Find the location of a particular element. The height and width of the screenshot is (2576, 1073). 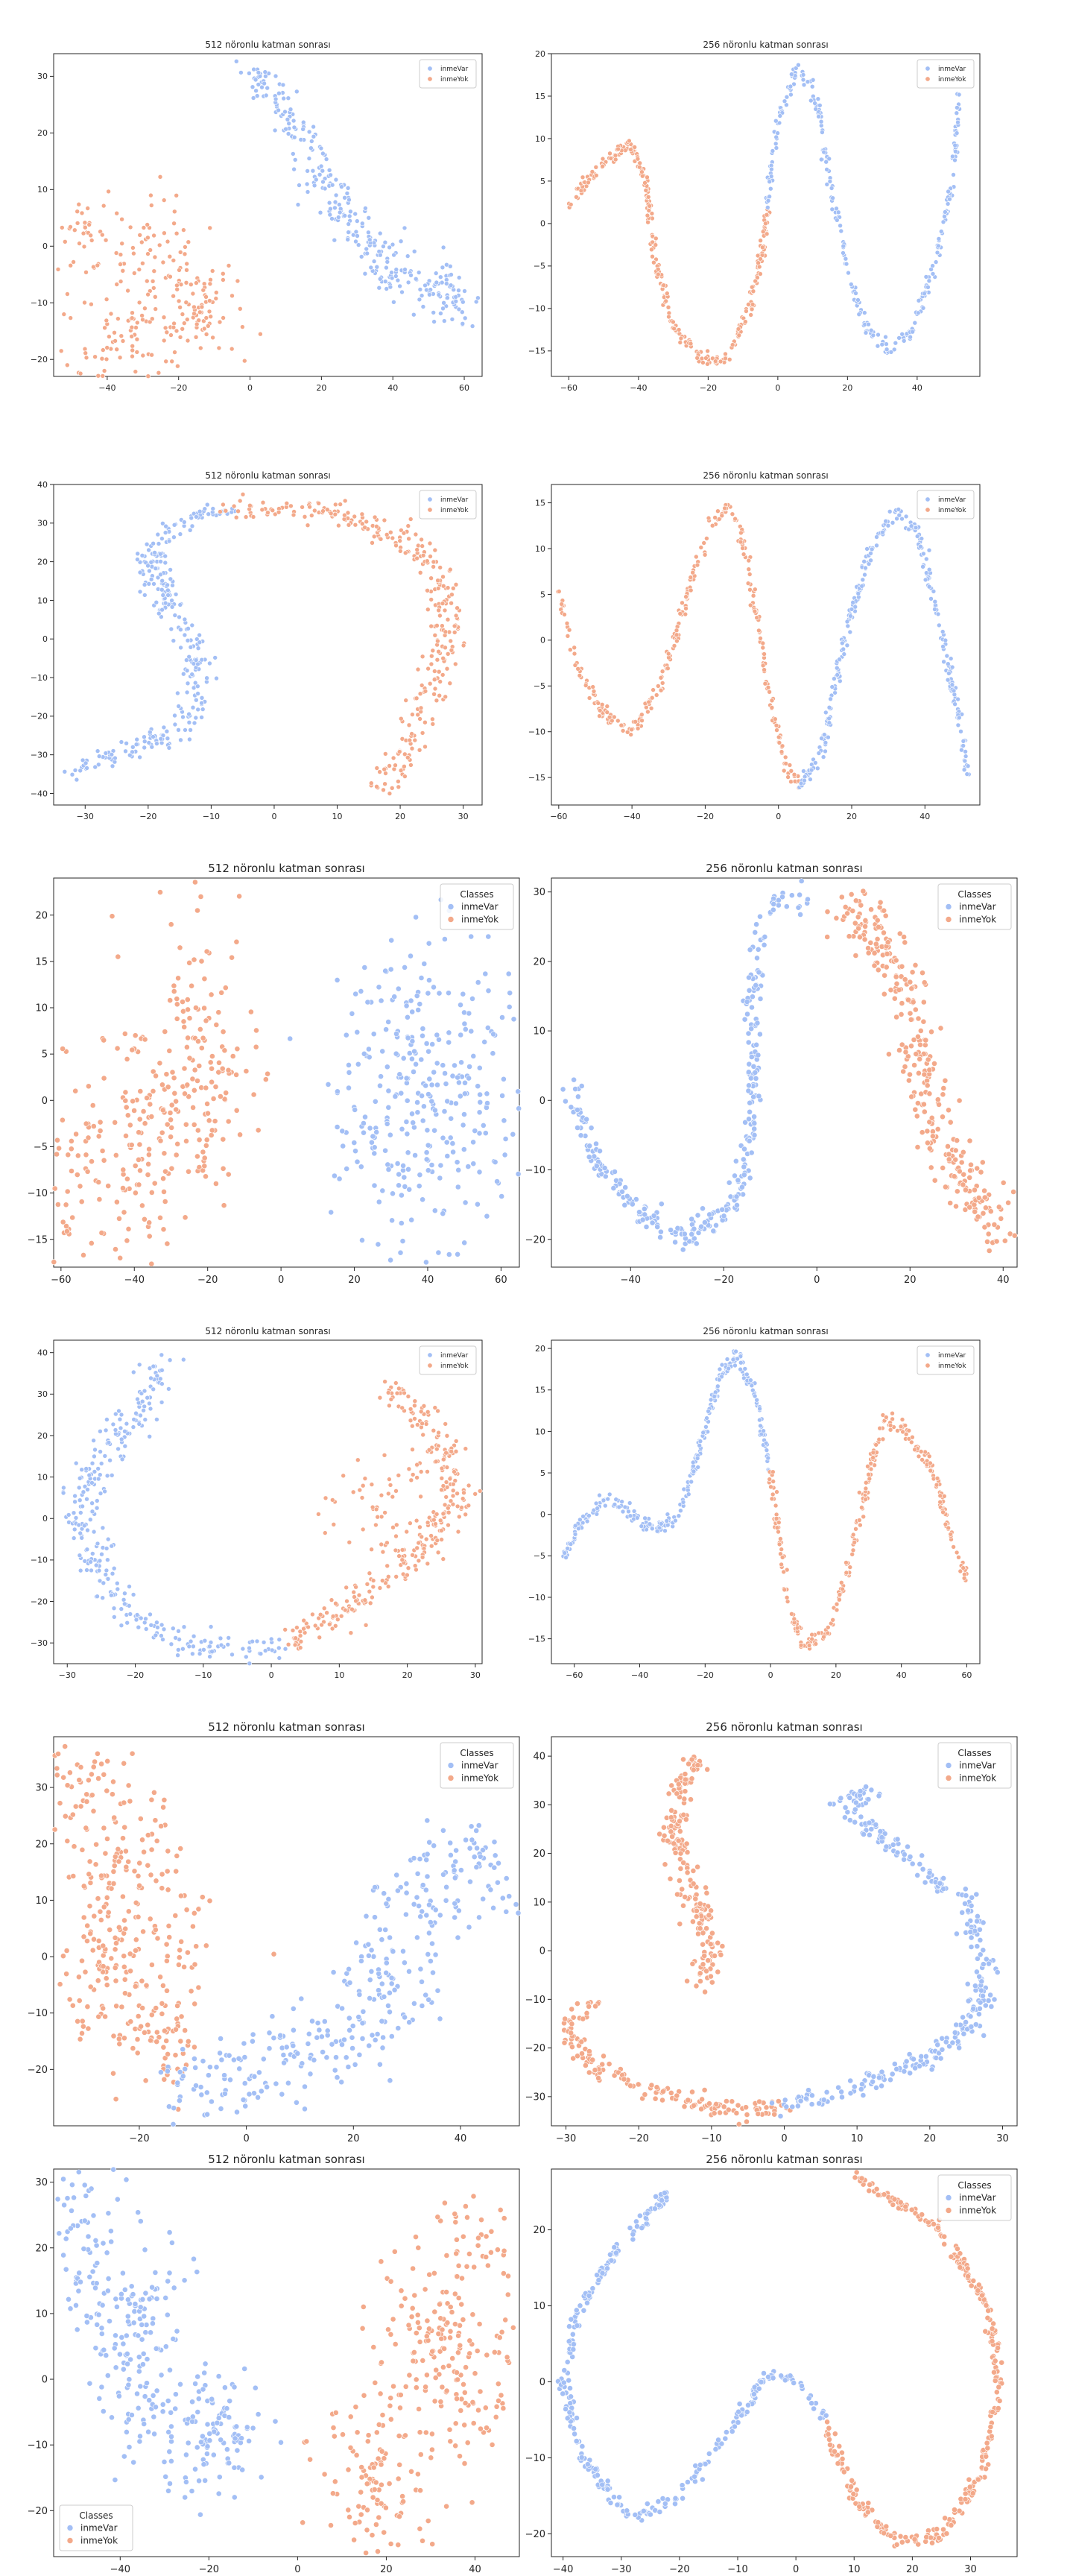

x-tick-label: 20 is located at coordinates (353, 2139).